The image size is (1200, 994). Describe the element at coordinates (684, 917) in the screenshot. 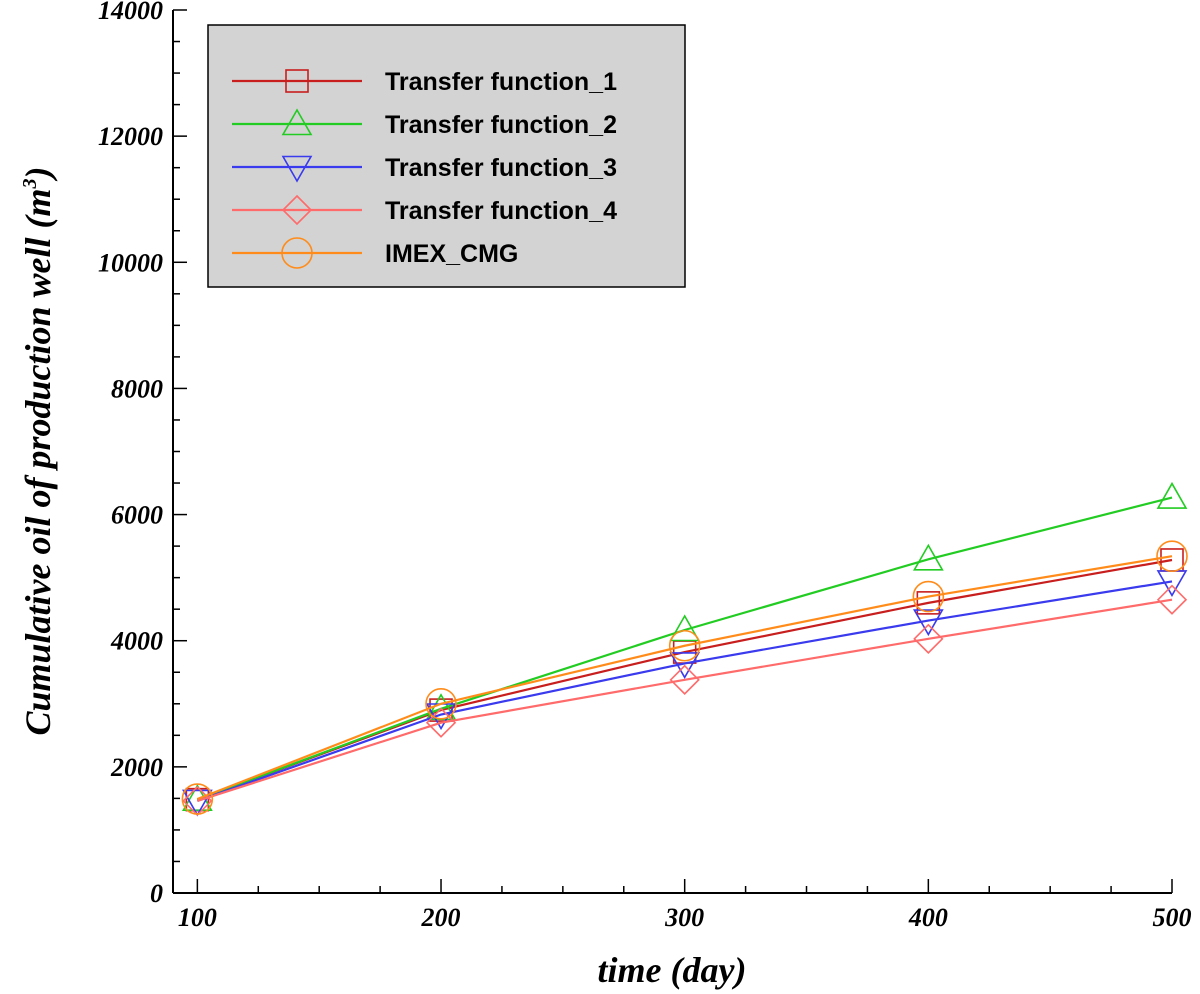

I see `x-tick-label: 300` at that location.